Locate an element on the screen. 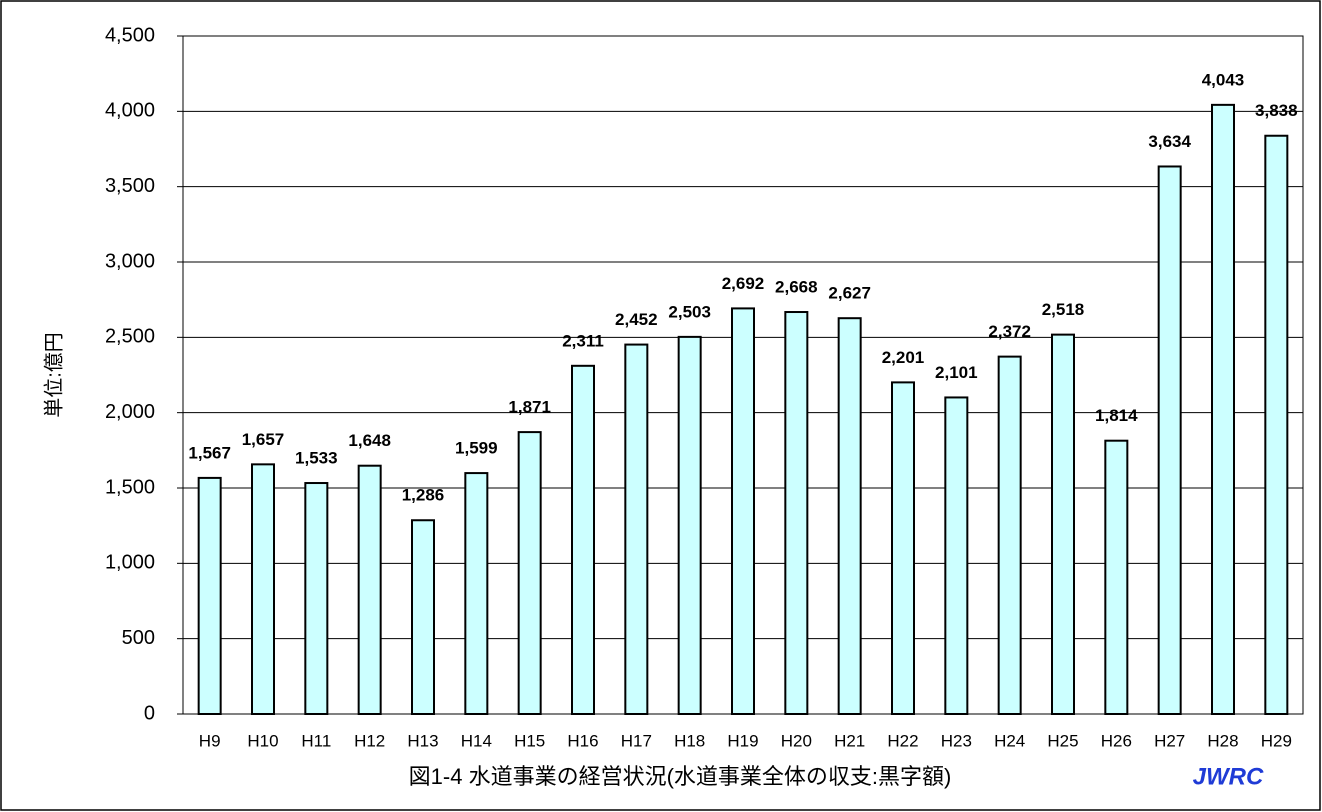  caption: 図1-4 水道事業の経営状況(水道事業全体の収支:黒字額) is located at coordinates (680, 776).